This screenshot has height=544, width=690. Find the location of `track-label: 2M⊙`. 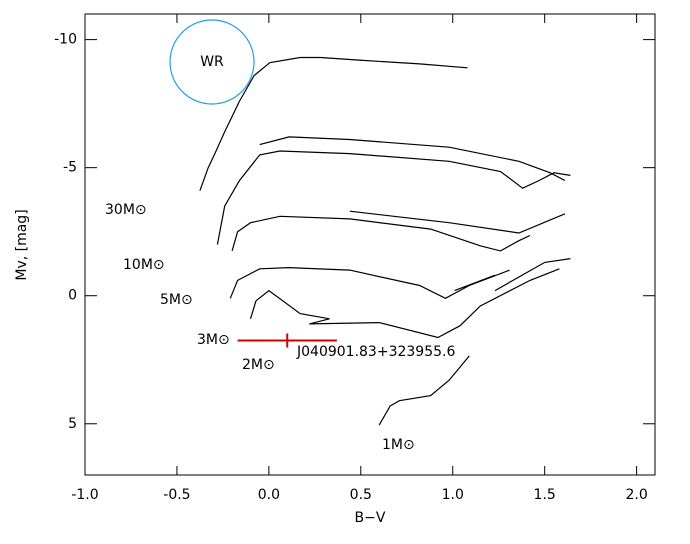

track-label: 2M⊙ is located at coordinates (258, 365).